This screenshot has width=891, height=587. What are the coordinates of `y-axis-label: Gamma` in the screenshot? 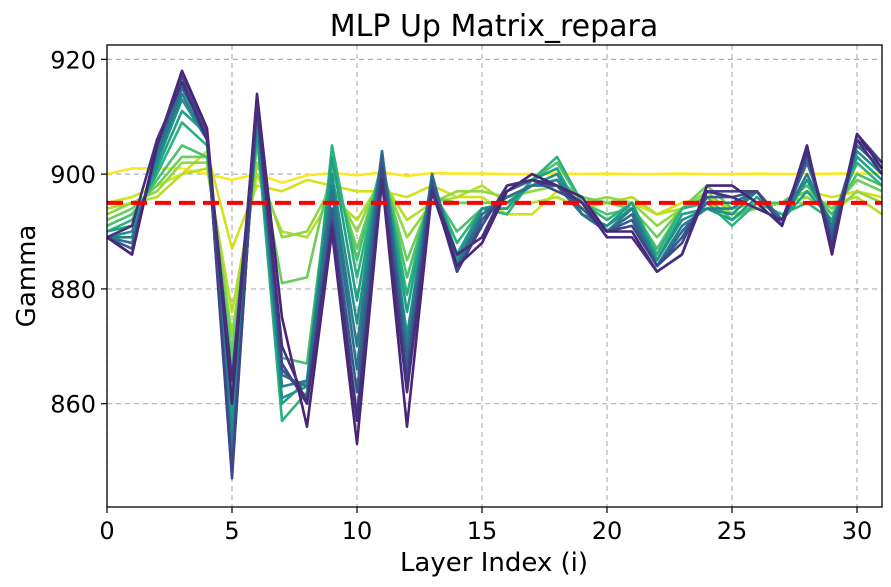 It's located at (27, 276).